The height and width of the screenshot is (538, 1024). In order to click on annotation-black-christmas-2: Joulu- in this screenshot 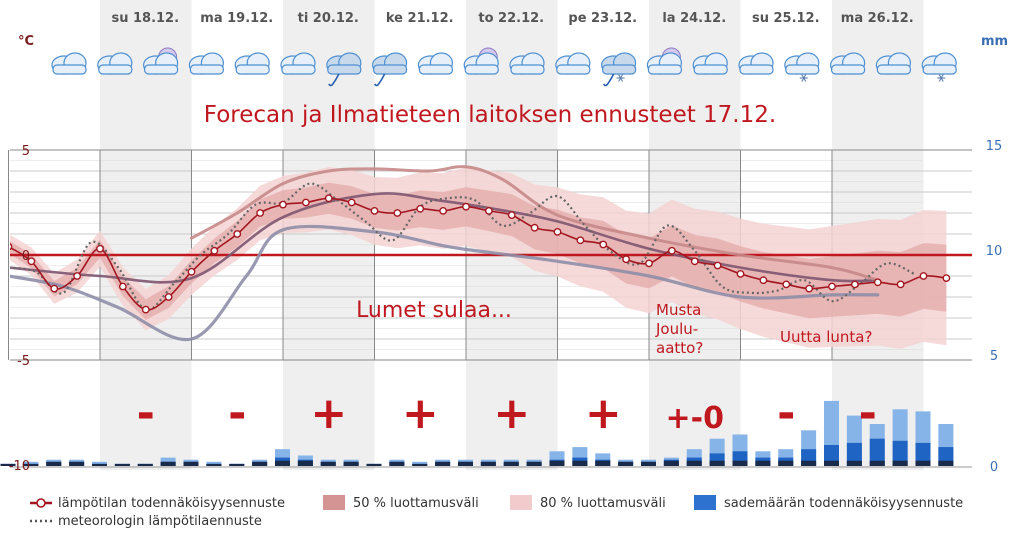, I will do `click(676, 329)`.